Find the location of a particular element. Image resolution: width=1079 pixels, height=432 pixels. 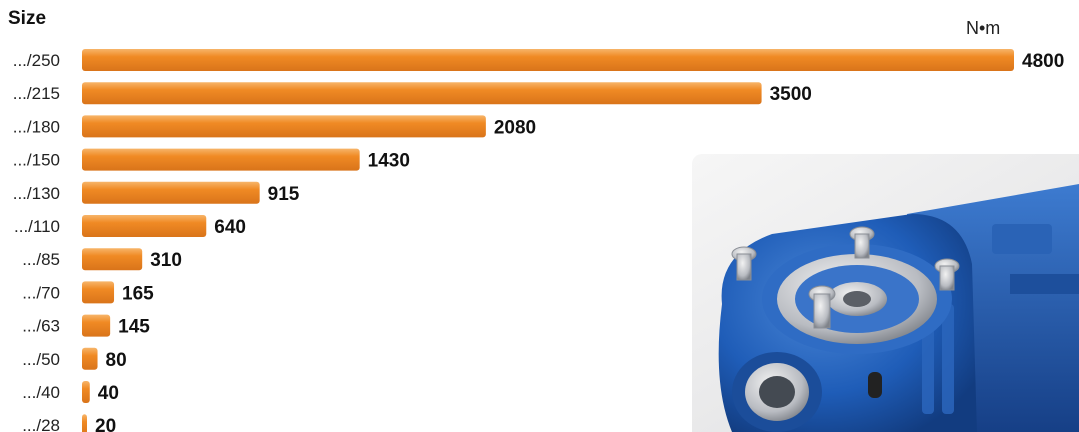

size-label: .../250 is located at coordinates (36, 60).